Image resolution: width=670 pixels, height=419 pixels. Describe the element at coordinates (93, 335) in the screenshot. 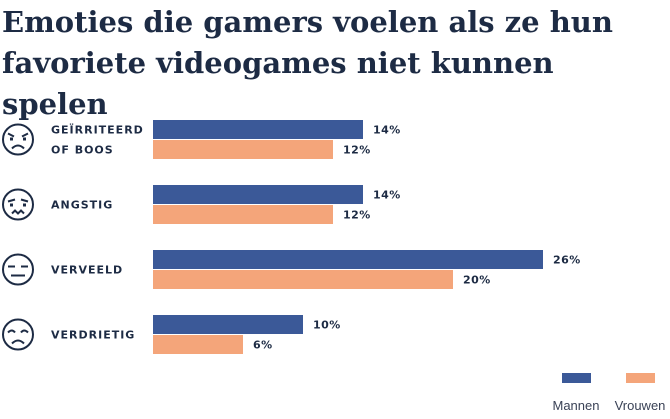

I see `category-label: VERDRIETIG` at that location.